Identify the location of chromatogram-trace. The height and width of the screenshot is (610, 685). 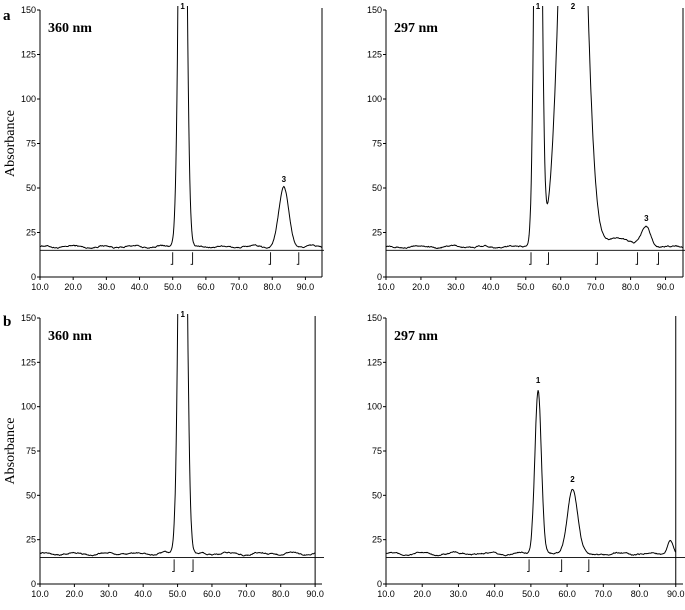
(531, 473).